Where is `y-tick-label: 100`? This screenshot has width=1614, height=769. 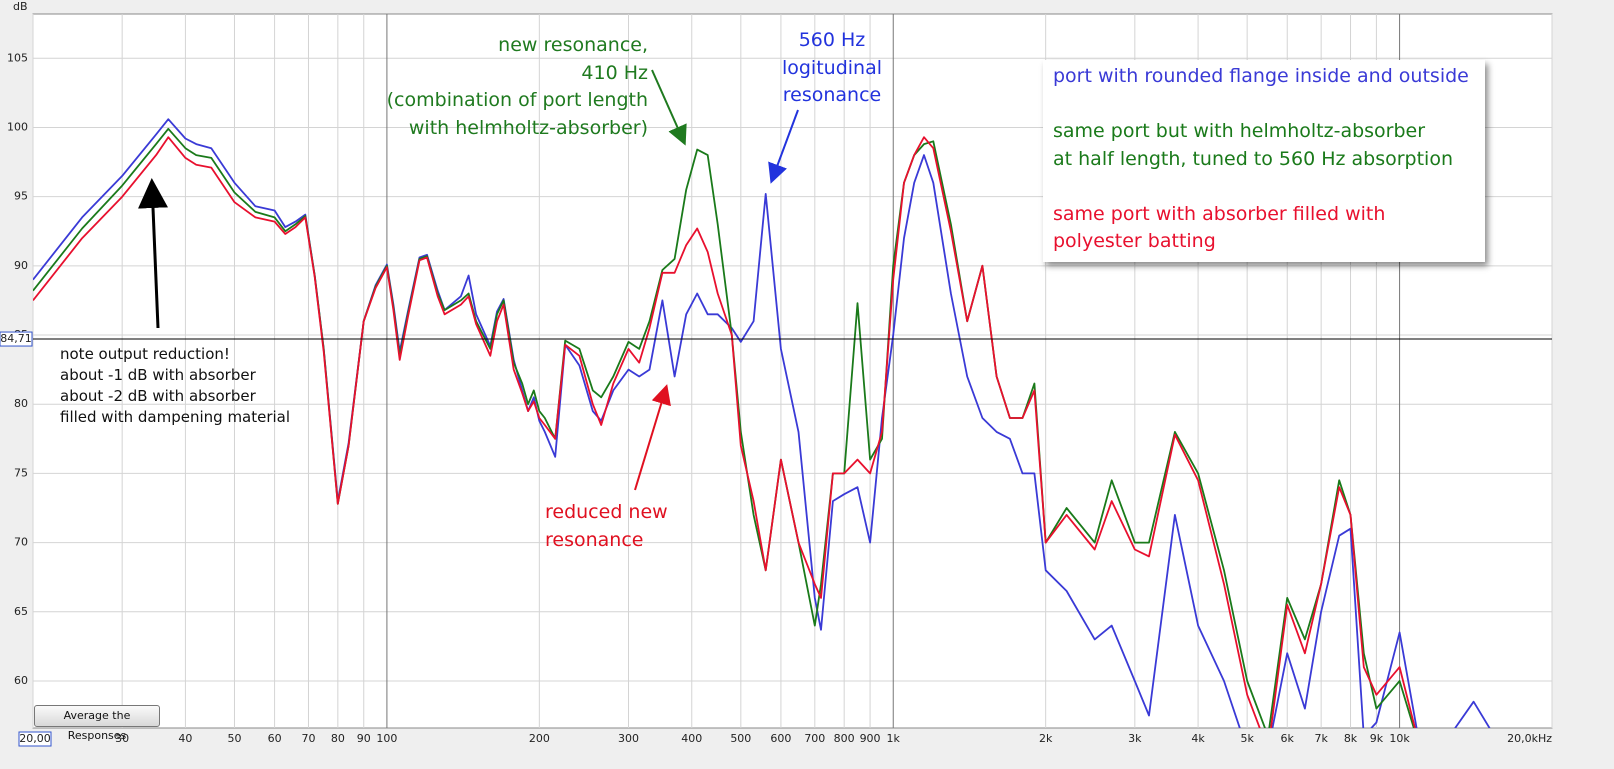 y-tick-label: 100 is located at coordinates (17, 126).